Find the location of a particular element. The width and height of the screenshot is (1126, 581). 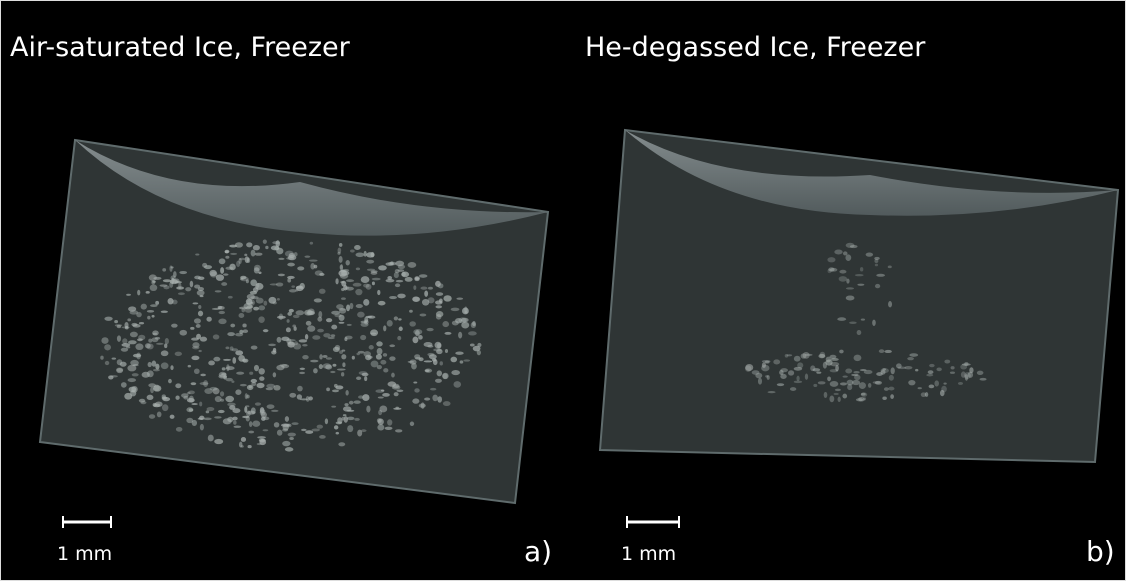

scale-label: 1 mm is located at coordinates (648, 554).